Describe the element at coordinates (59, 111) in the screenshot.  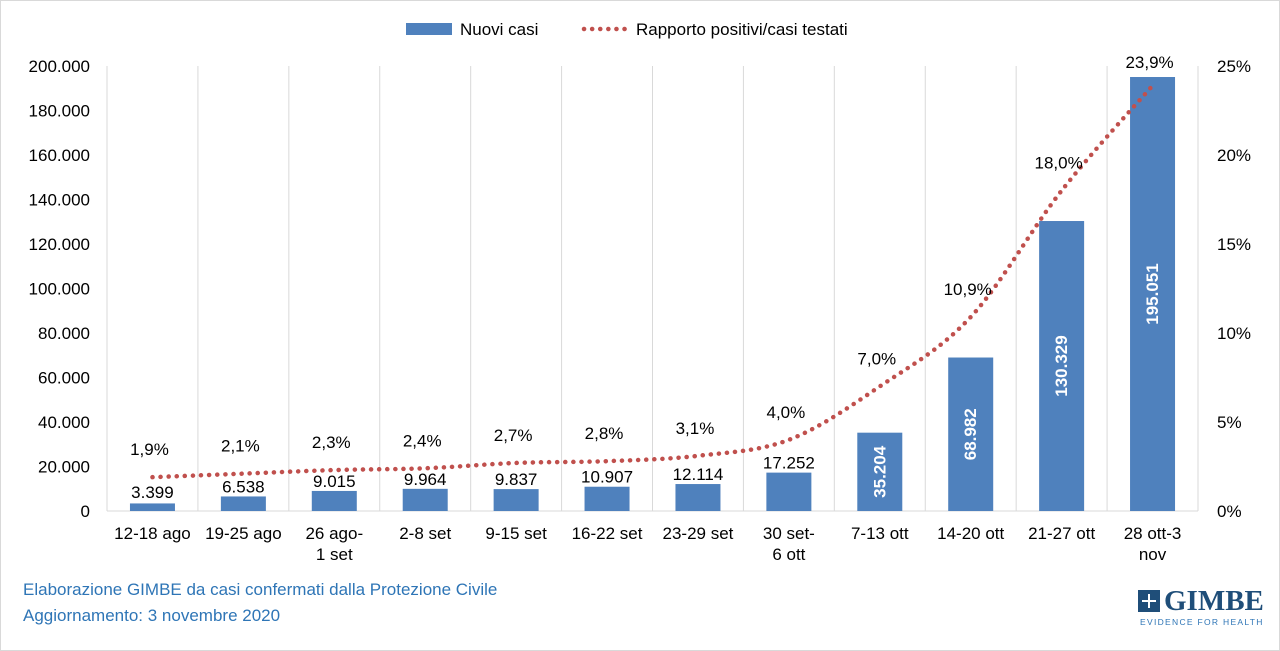
I see `y-tick-label: 180.000` at that location.